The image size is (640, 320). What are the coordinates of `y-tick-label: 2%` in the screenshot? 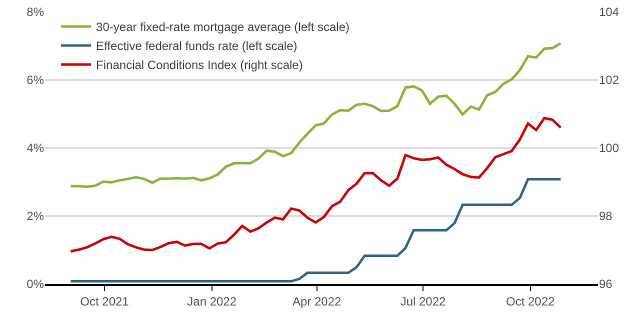 It's located at (35, 216).